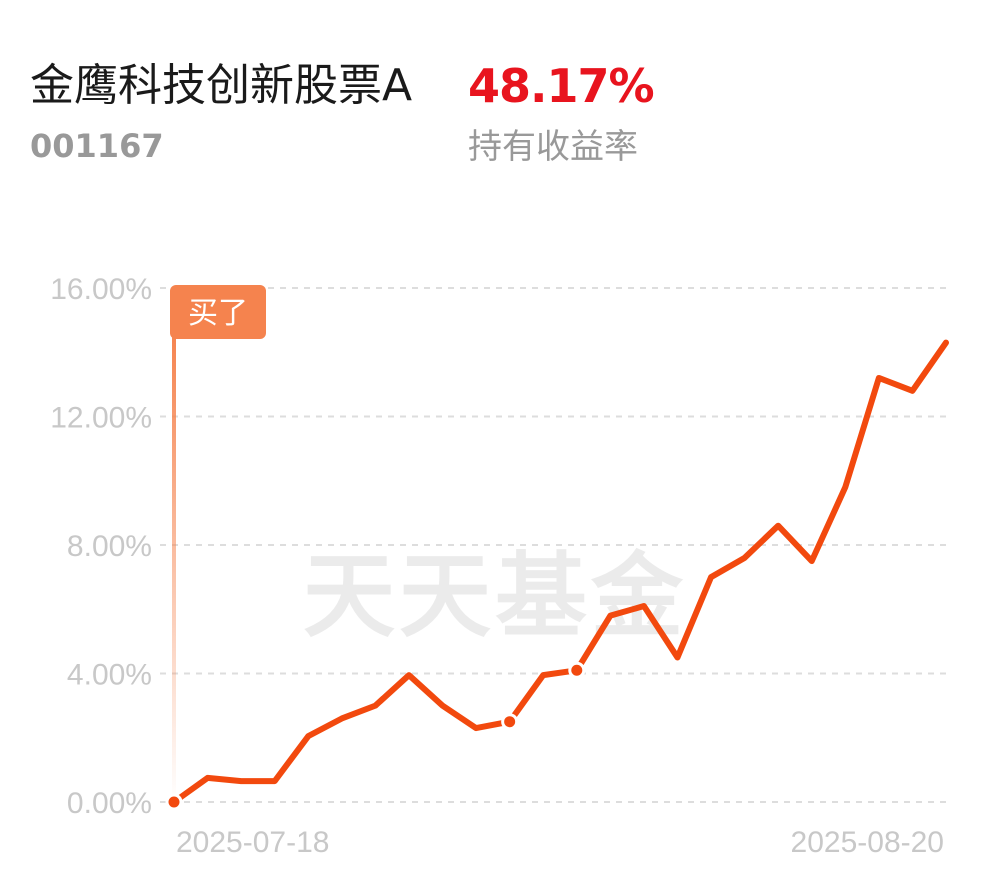 This screenshot has width=990, height=878. What do you see at coordinates (109, 803) in the screenshot?
I see `y-tick-label: 0.00%` at bounding box center [109, 803].